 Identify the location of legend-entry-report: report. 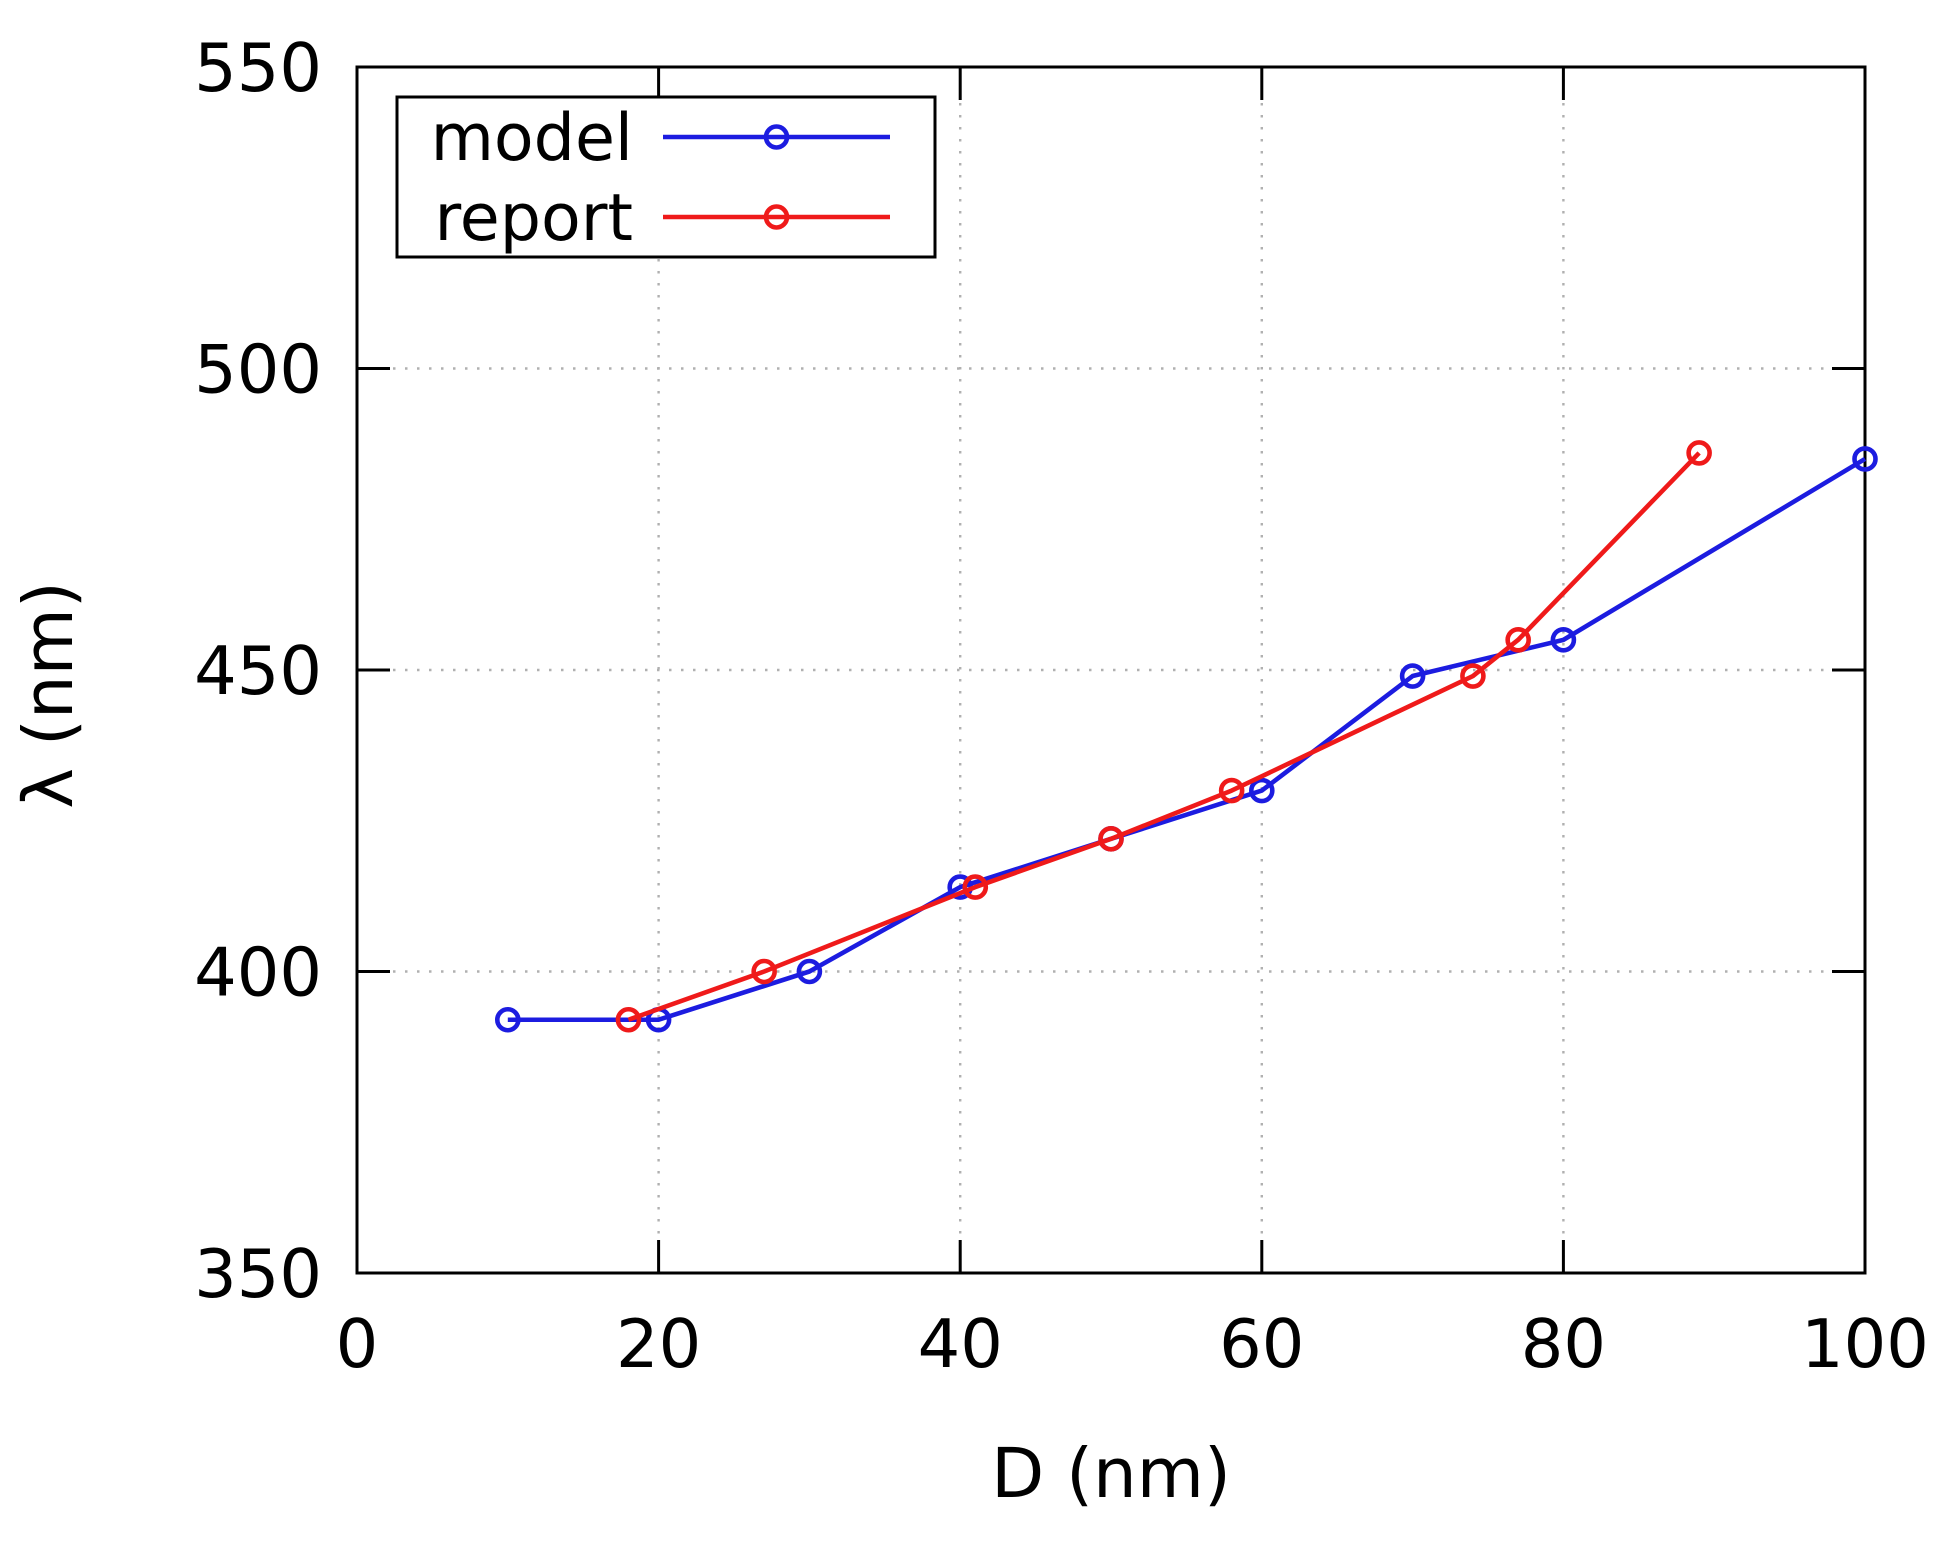
(662, 218).